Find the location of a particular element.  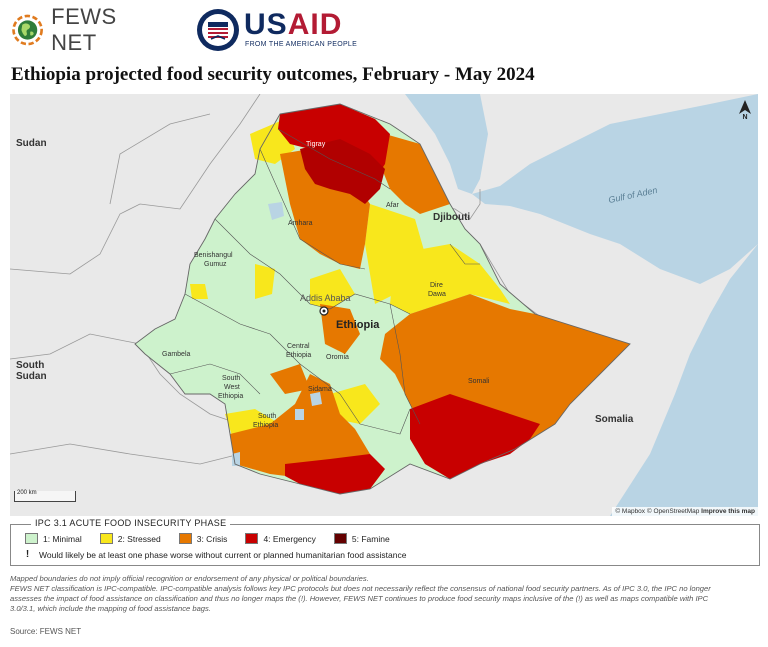

label-sidama: Sidama is located at coordinates (320, 389).